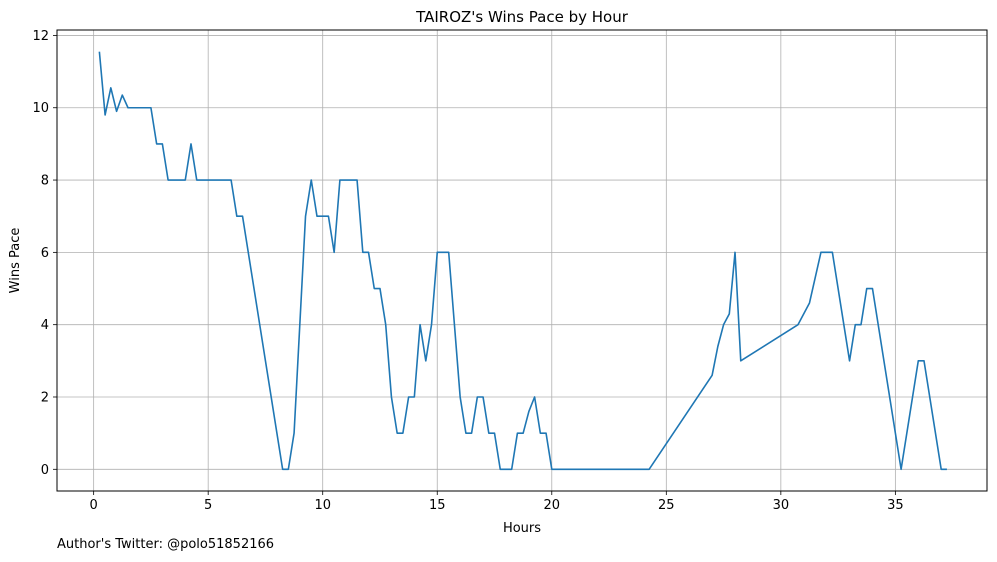  What do you see at coordinates (45, 181) in the screenshot?
I see `y-tick-label: 8` at bounding box center [45, 181].